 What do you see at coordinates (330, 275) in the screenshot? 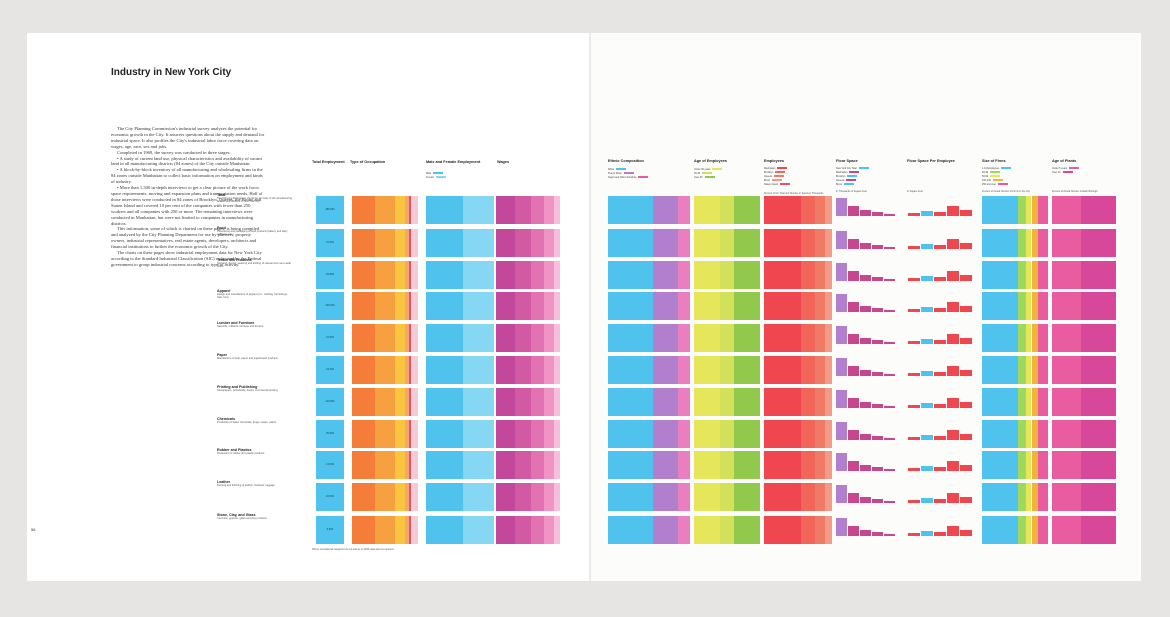
I see `total-employment-cell: 26,800` at bounding box center [330, 275].